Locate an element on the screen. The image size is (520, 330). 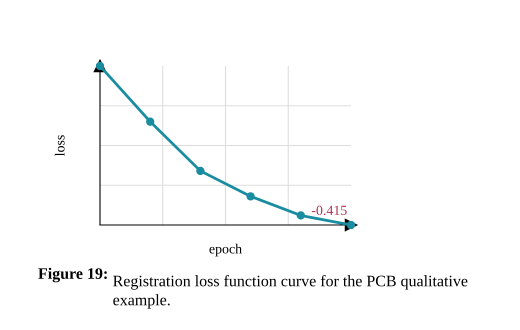
text: Registration loss function curve for the PCB qualitative example. is located at coordinates (290, 292).